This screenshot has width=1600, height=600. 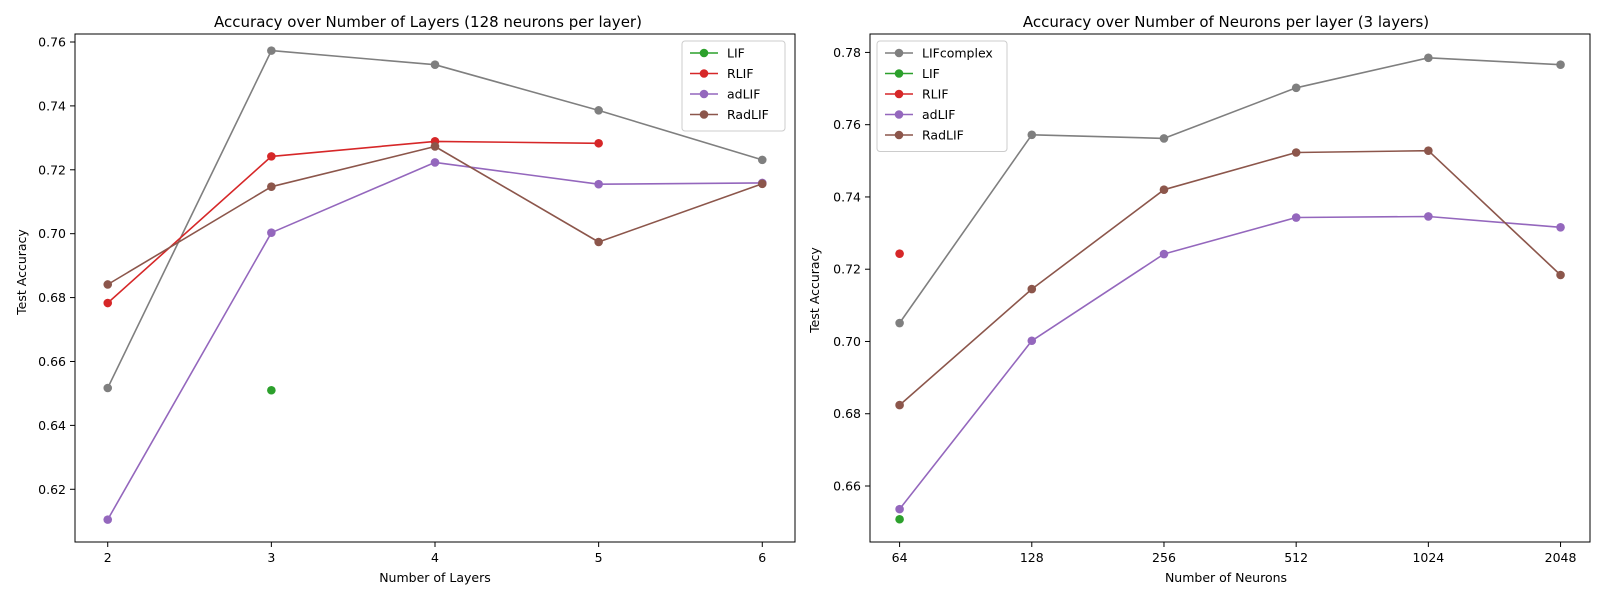 What do you see at coordinates (847, 52) in the screenshot?
I see `y-tick-label: 0.78` at bounding box center [847, 52].